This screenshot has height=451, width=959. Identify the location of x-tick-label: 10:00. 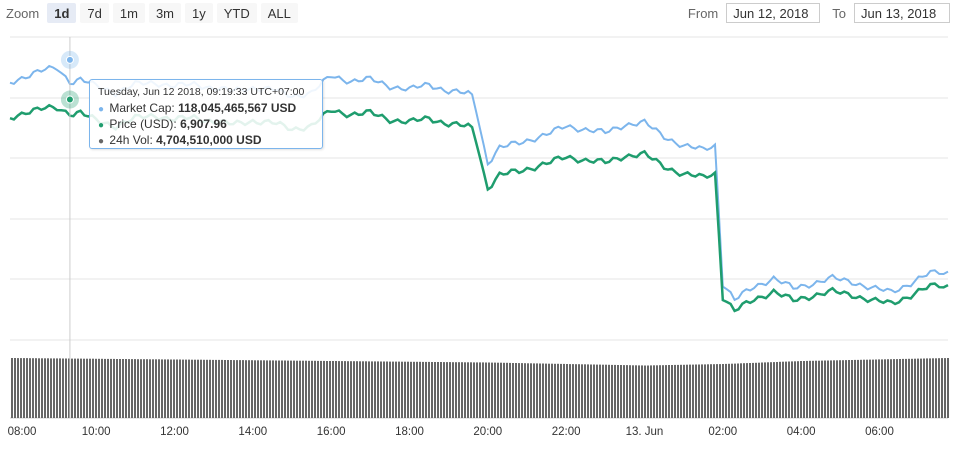
(96, 432).